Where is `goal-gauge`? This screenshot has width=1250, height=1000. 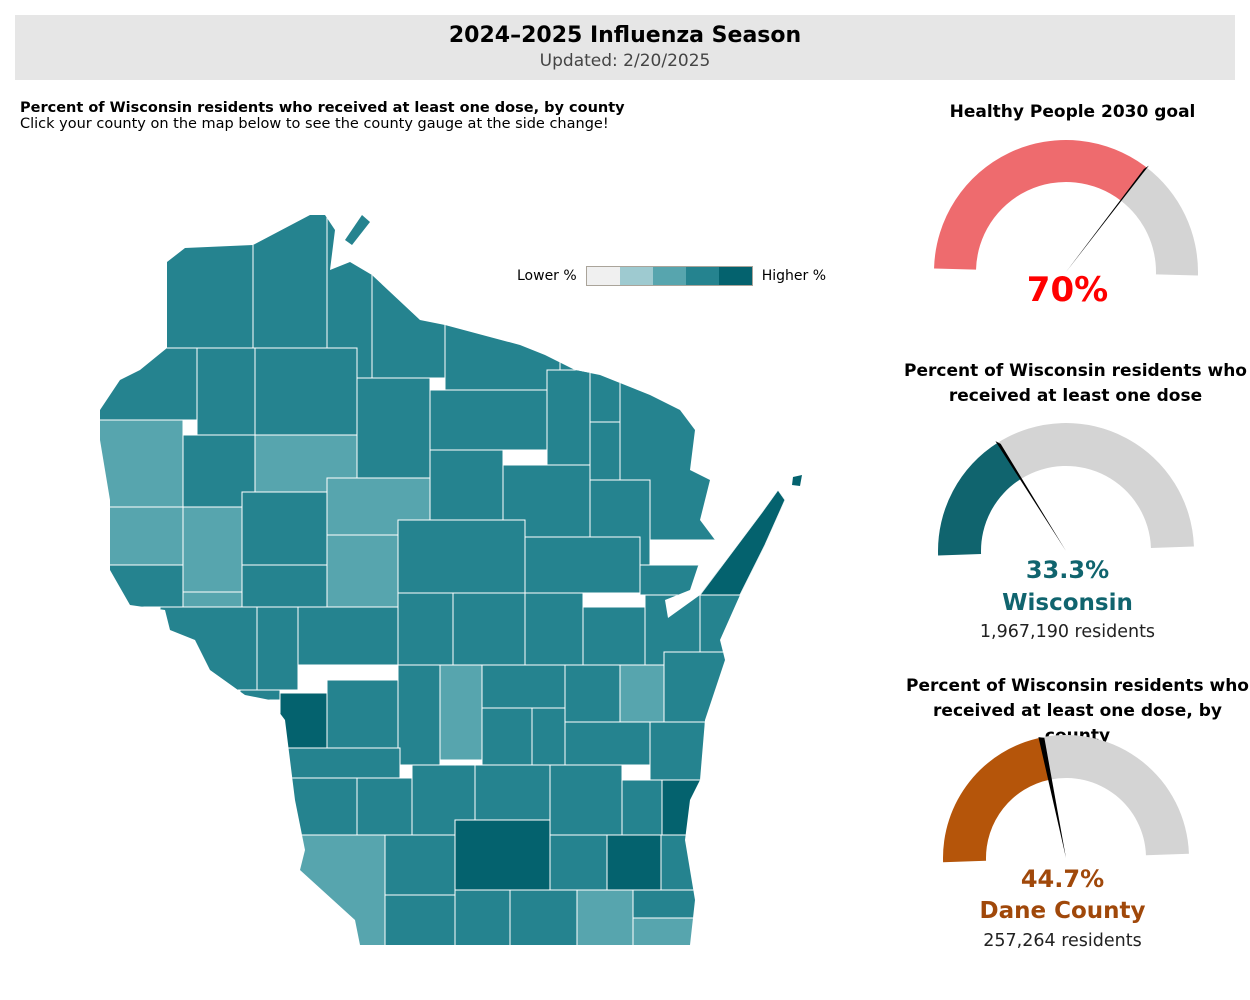 goal-gauge is located at coordinates (1066, 208).